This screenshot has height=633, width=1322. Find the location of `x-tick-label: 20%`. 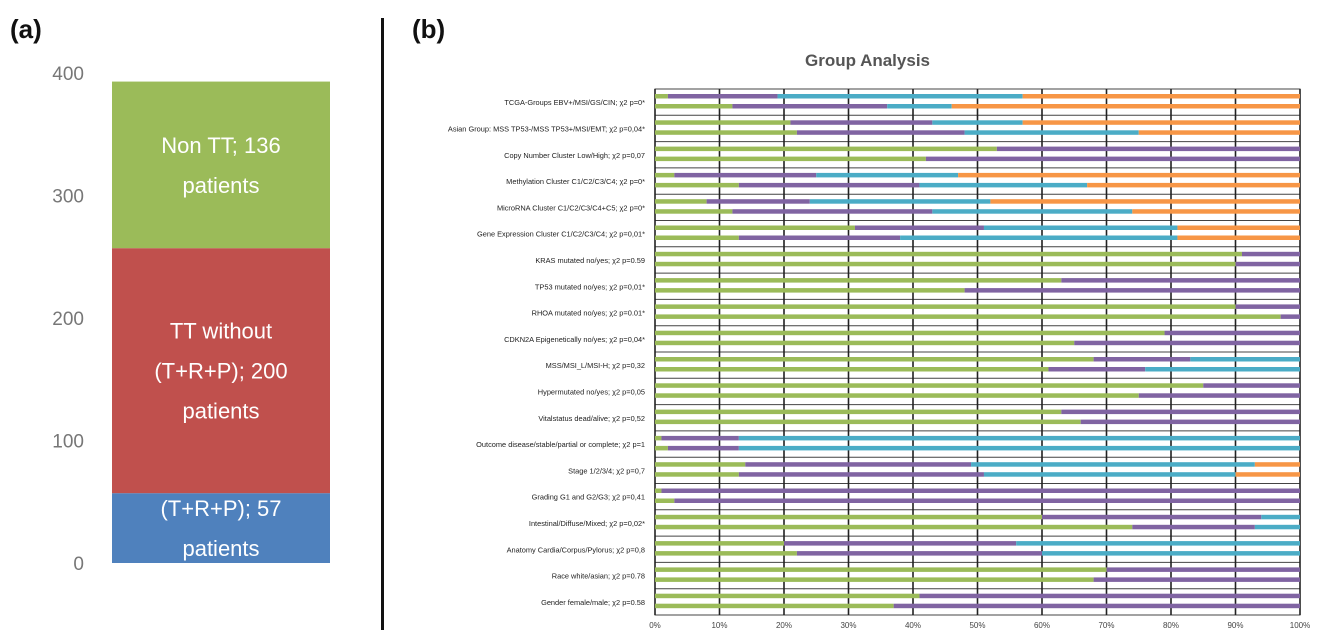

x-tick-label: 20% is located at coordinates (784, 625).